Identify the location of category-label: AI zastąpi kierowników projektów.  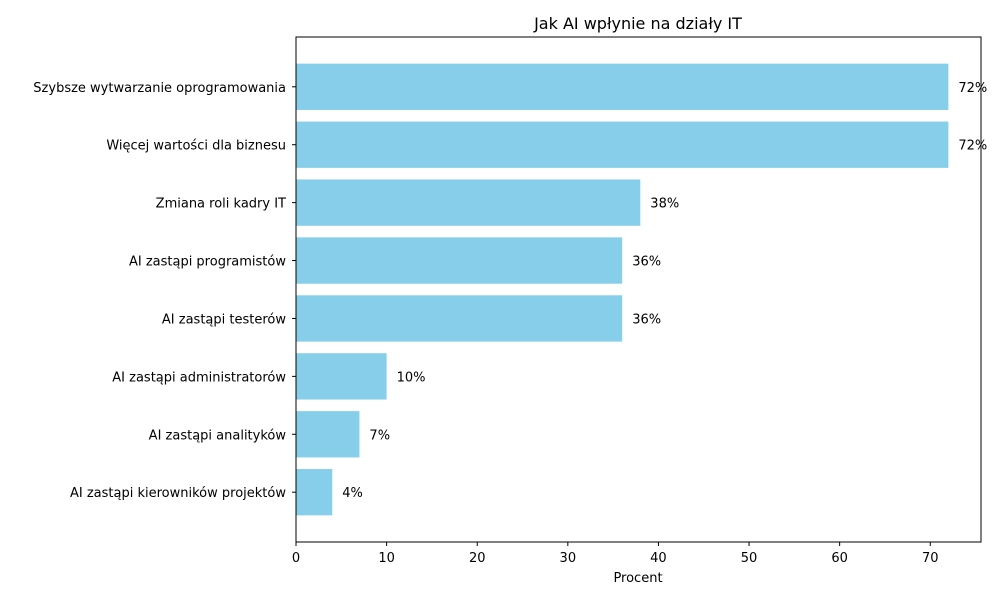
(178, 493).